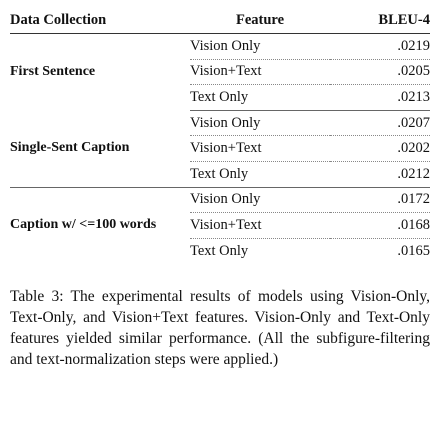  What do you see at coordinates (380, 174) in the screenshot?
I see `score-cell: .0212` at bounding box center [380, 174].